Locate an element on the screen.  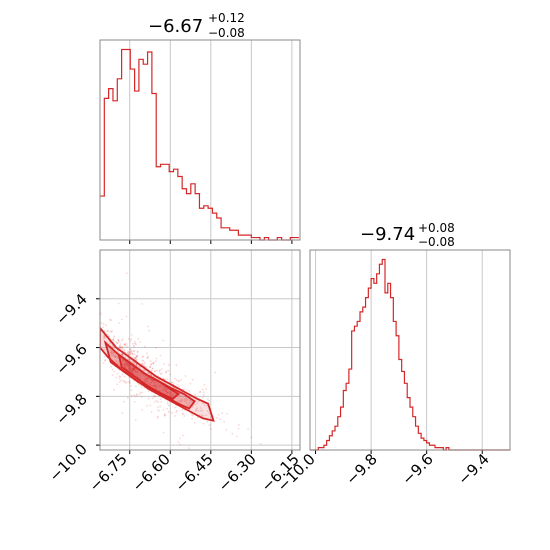
ytick-label-minus10: −10.0 is located at coordinates (68, 462).